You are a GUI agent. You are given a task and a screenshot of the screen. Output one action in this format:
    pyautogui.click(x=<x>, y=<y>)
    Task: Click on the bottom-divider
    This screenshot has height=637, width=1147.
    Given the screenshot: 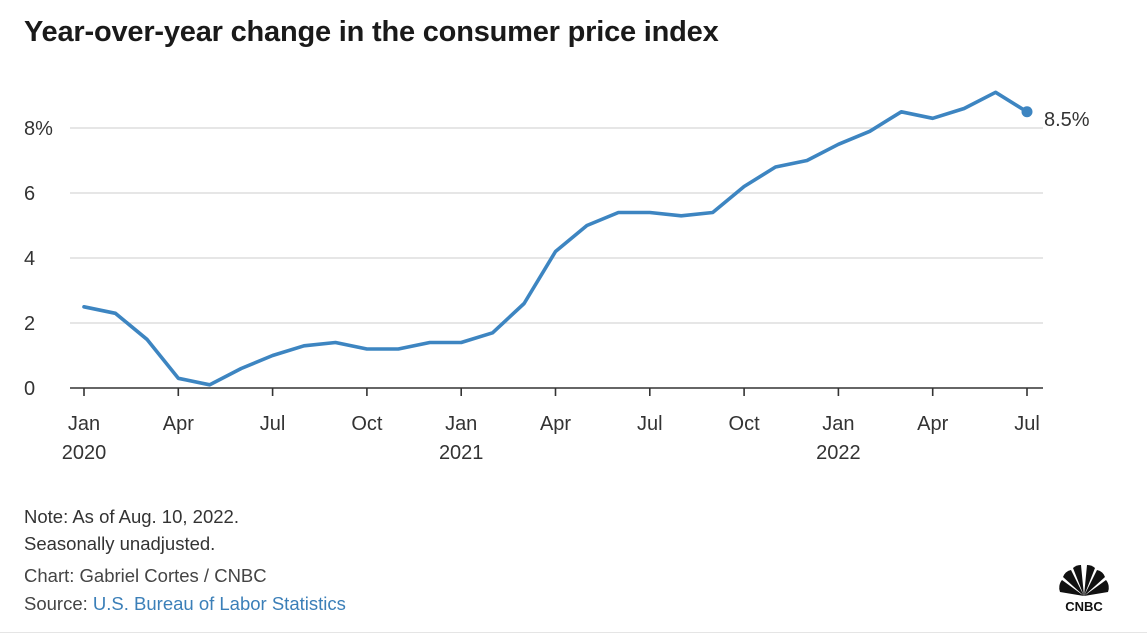 What is the action you would take?
    pyautogui.click(x=573, y=632)
    